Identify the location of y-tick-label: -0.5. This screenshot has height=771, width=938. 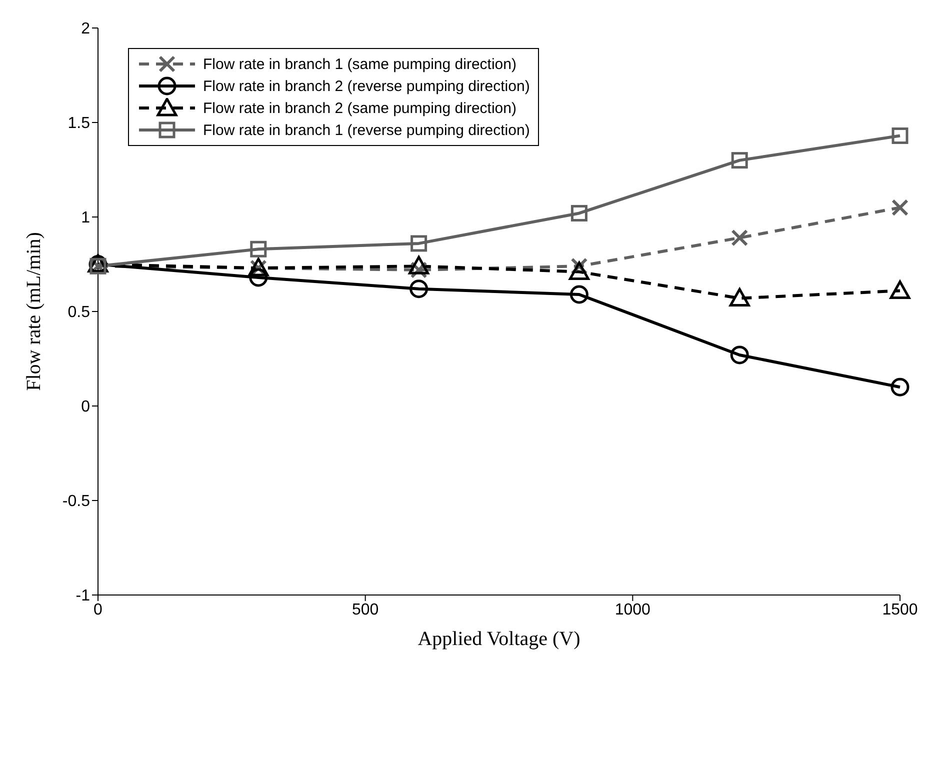
(76, 501).